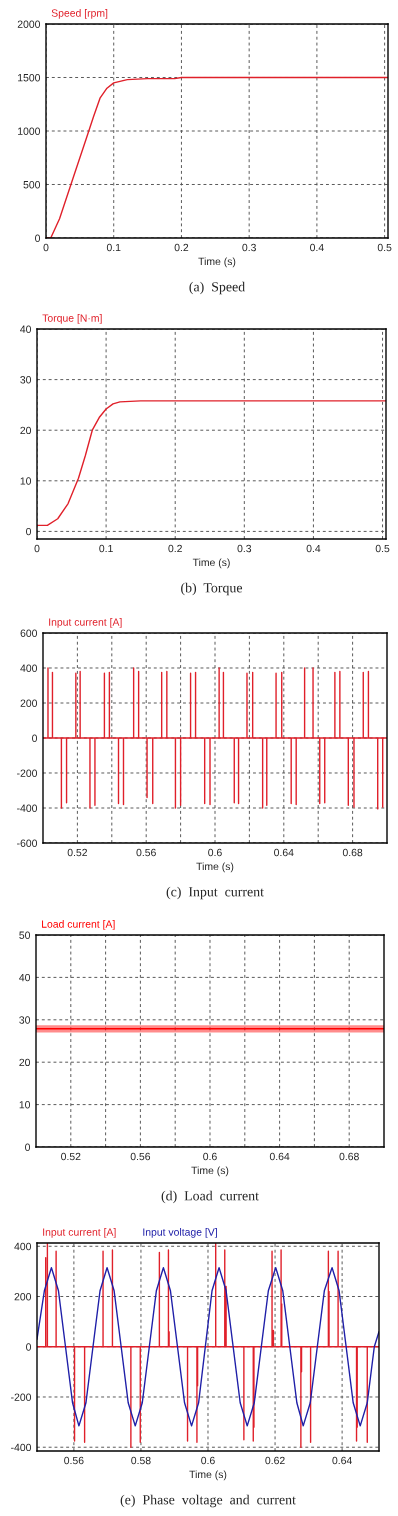  Describe the element at coordinates (208, 1501) in the screenshot. I see `text: (e) Phase voltage and current` at that location.